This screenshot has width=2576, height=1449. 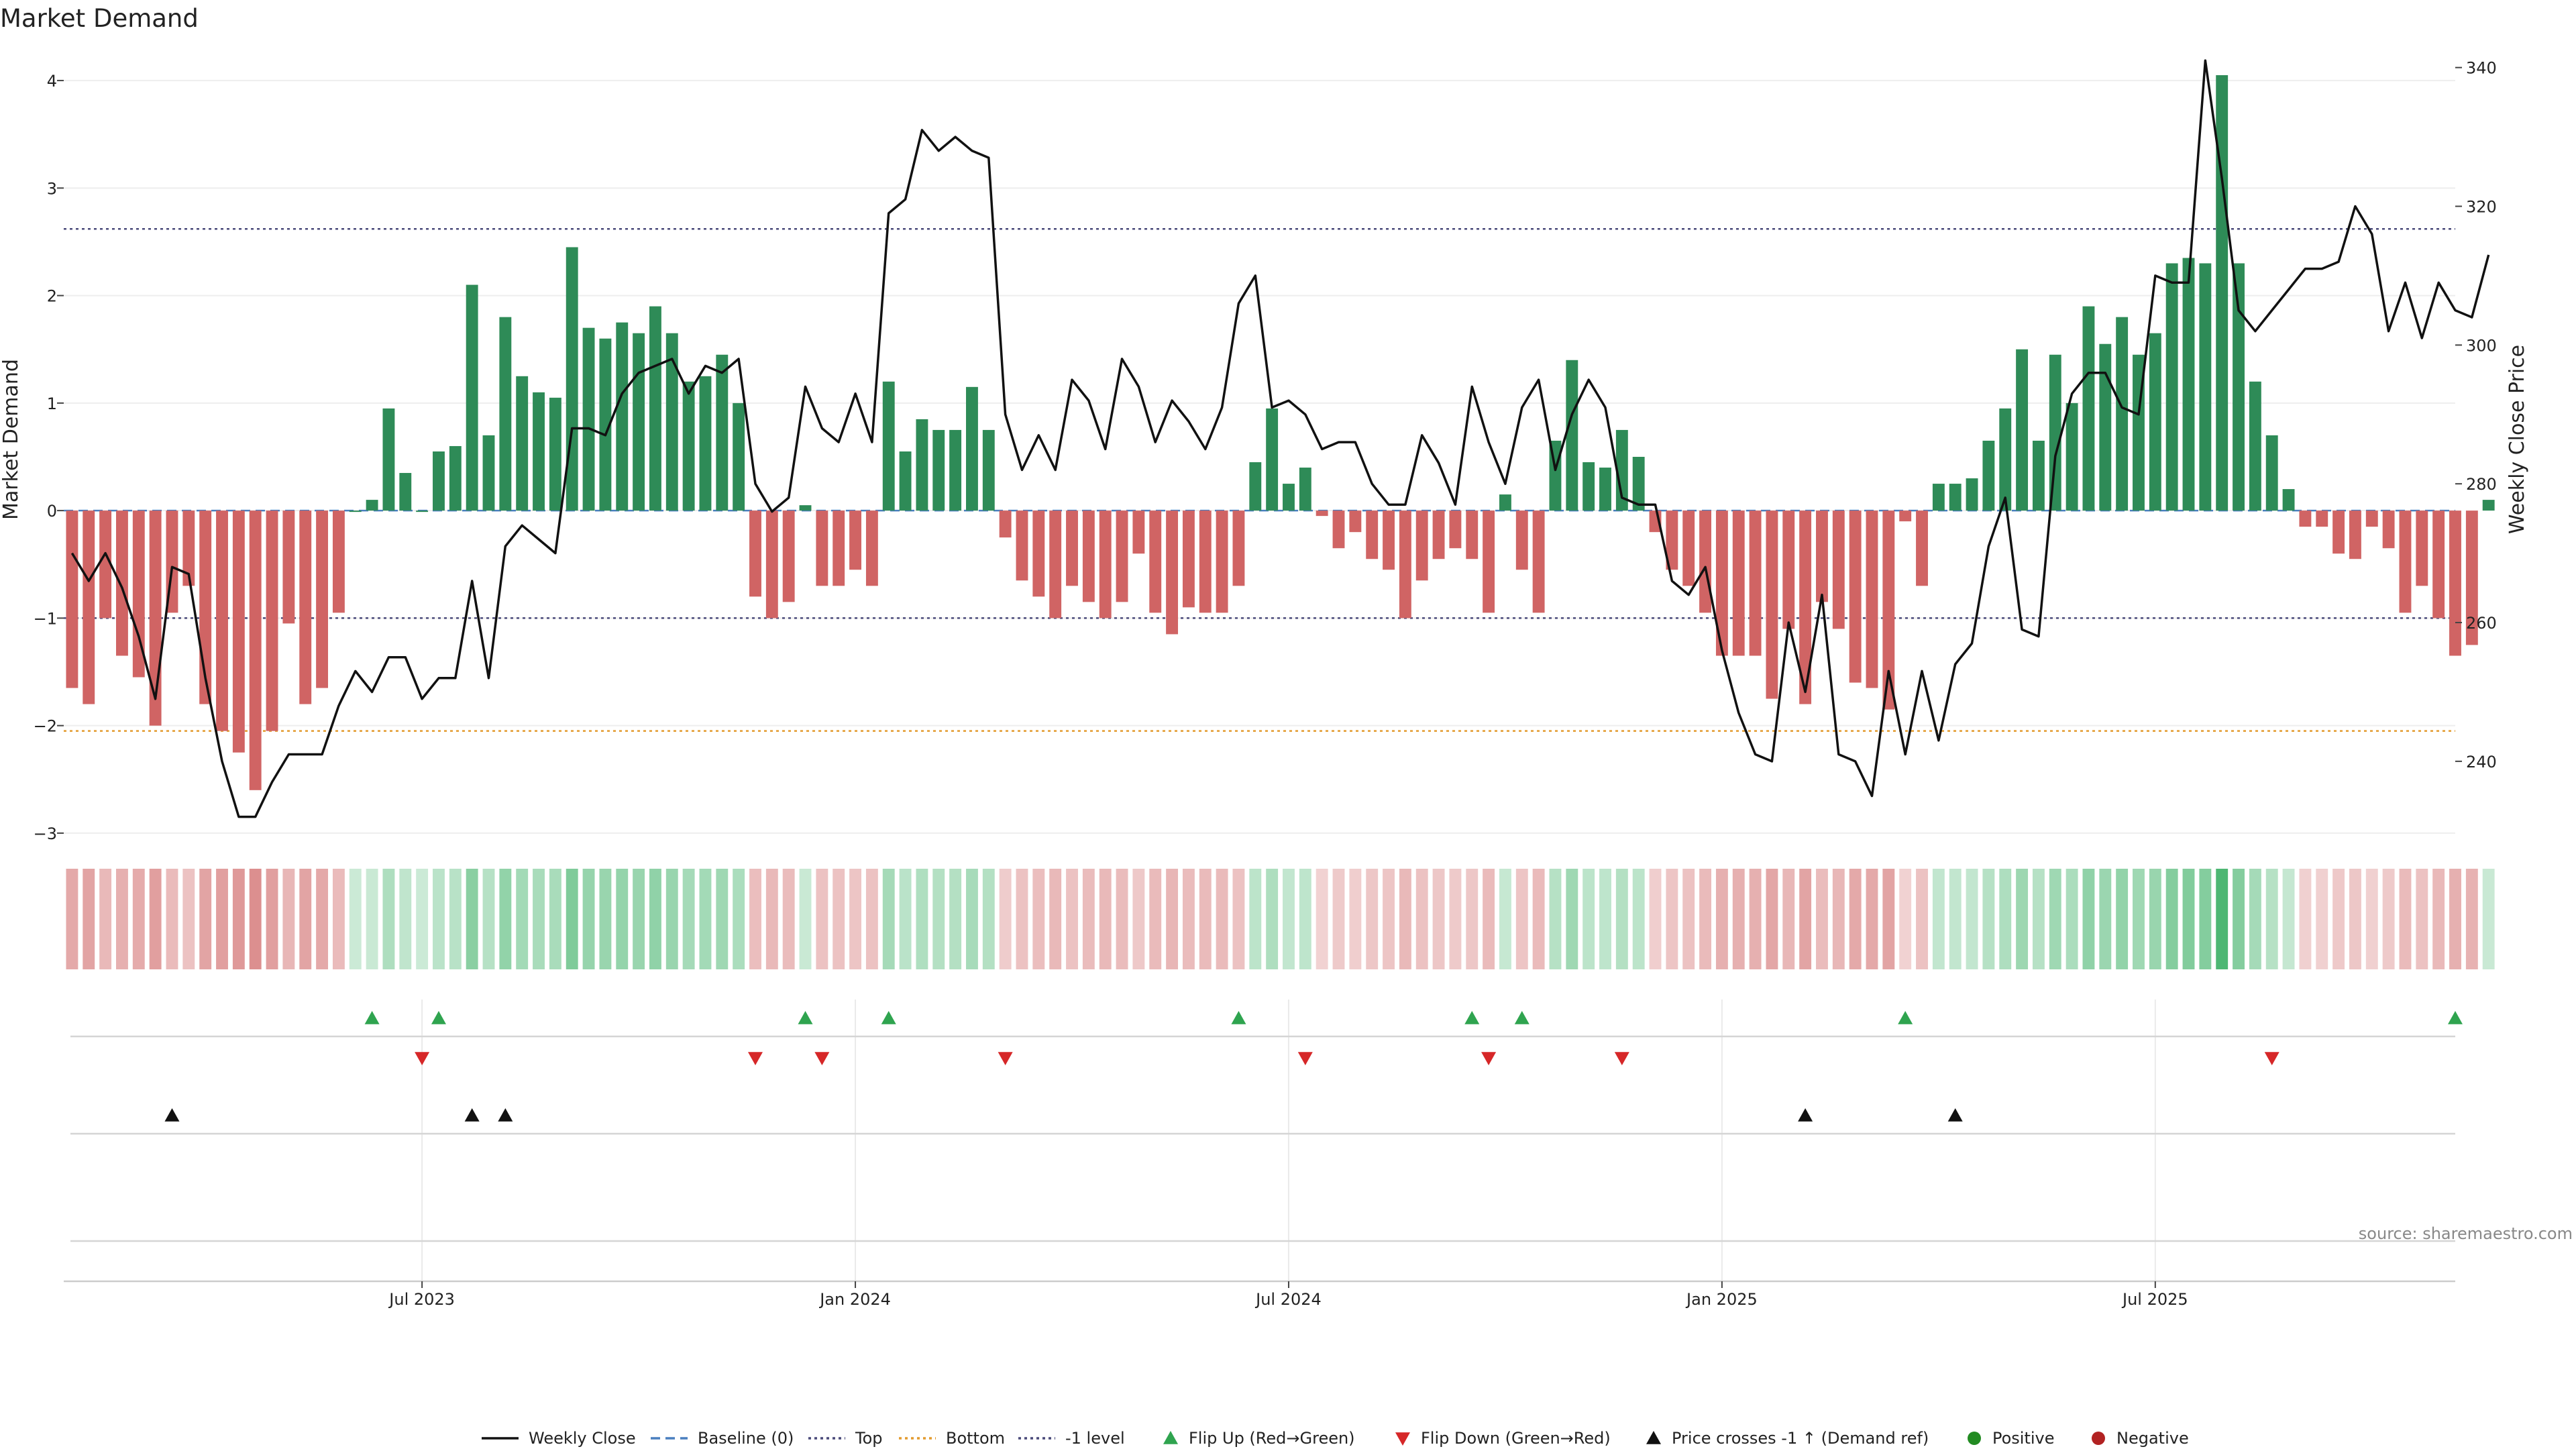 I want to click on y-tick-label: −3, so click(x=45, y=833).